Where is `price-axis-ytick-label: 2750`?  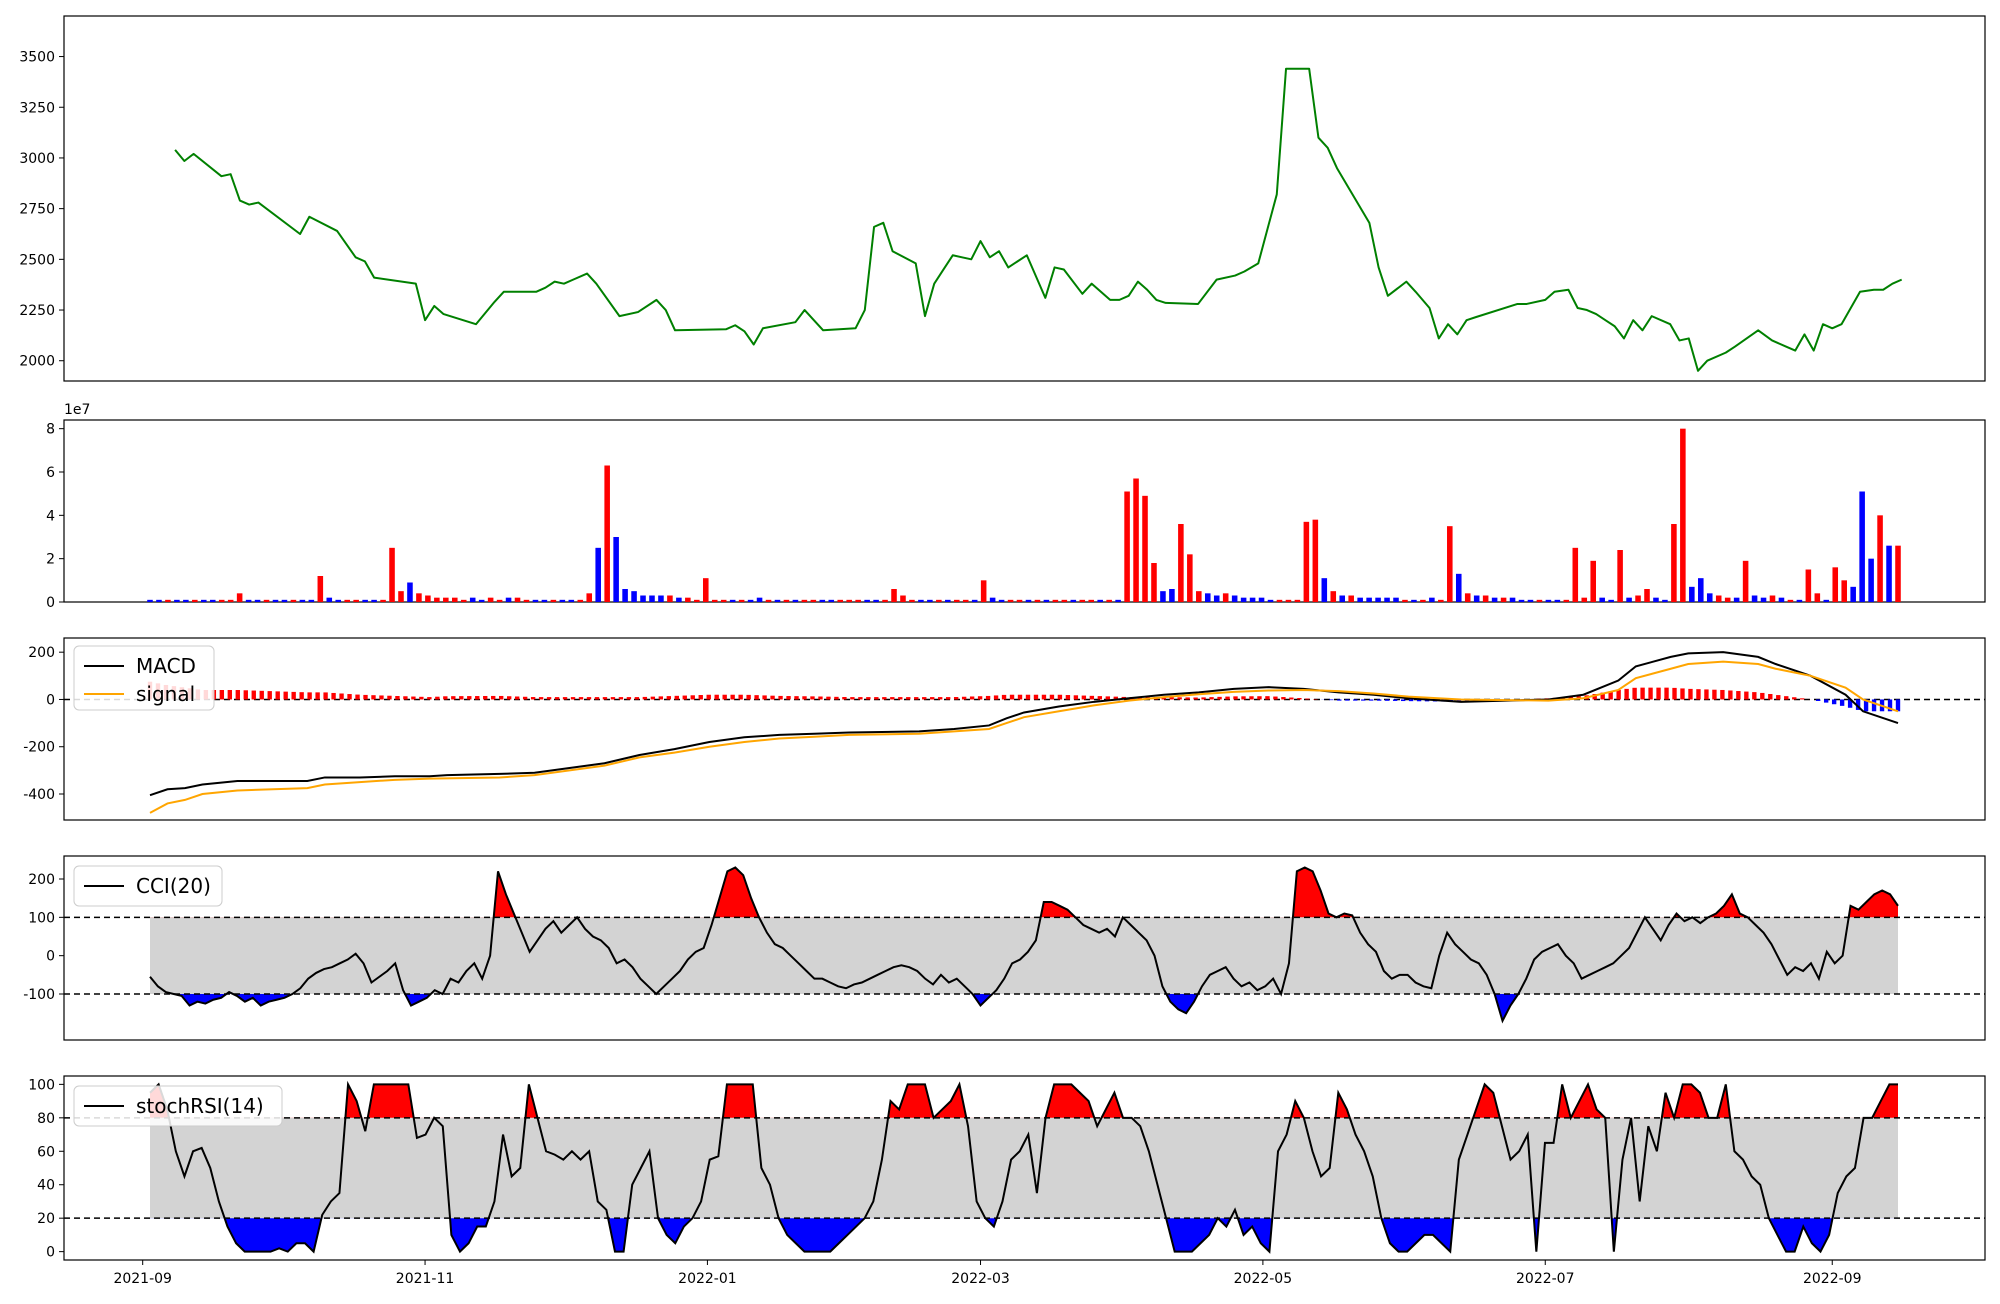 price-axis-ytick-label: 2750 is located at coordinates (37, 210).